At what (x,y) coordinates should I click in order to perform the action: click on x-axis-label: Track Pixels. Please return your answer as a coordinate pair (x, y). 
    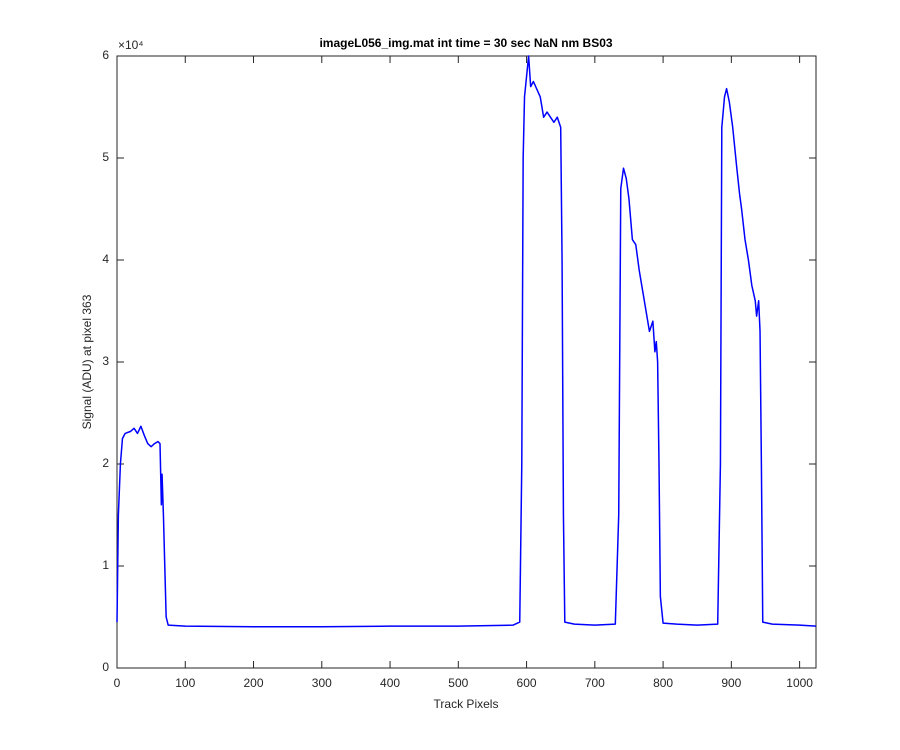
    Looking at the image, I should click on (466, 704).